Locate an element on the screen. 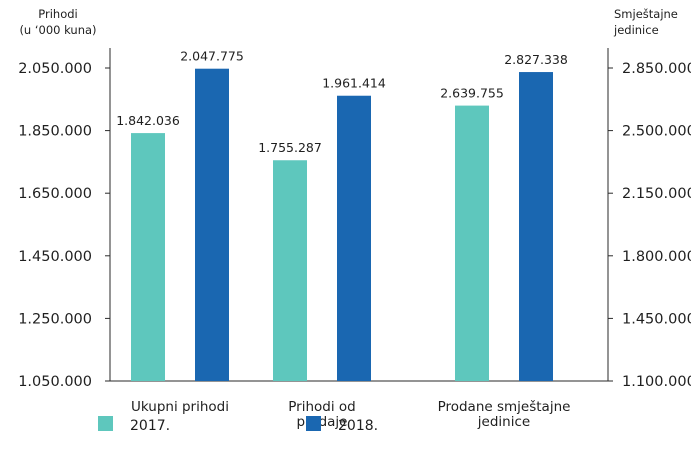 The image size is (691, 462). left-y-tick-label: 2.050.000 is located at coordinates (55, 69).